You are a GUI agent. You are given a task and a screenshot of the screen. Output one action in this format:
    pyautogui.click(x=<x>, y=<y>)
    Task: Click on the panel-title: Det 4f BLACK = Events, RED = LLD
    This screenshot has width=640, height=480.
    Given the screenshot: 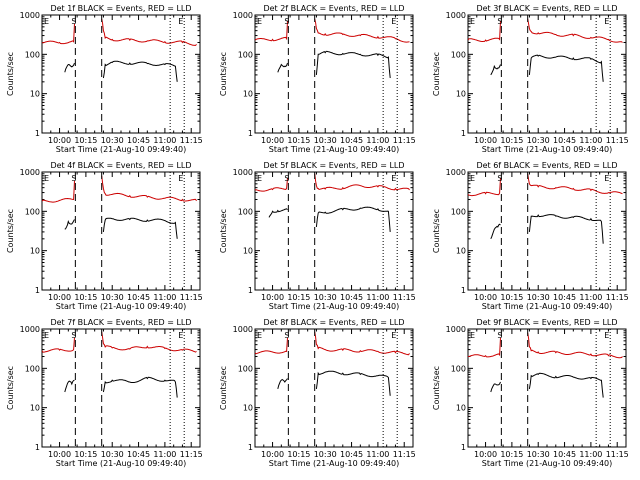 What is the action you would take?
    pyautogui.click(x=120, y=165)
    